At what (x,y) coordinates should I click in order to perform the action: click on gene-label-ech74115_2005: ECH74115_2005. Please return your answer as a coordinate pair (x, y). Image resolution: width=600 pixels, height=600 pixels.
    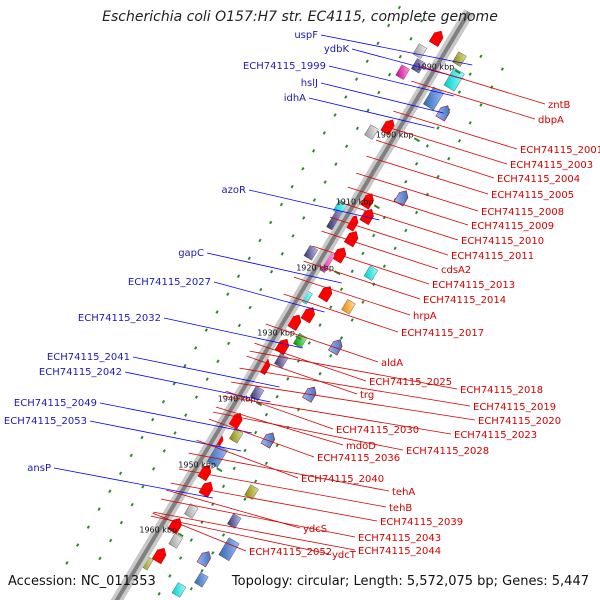
    Looking at the image, I should click on (532, 195).